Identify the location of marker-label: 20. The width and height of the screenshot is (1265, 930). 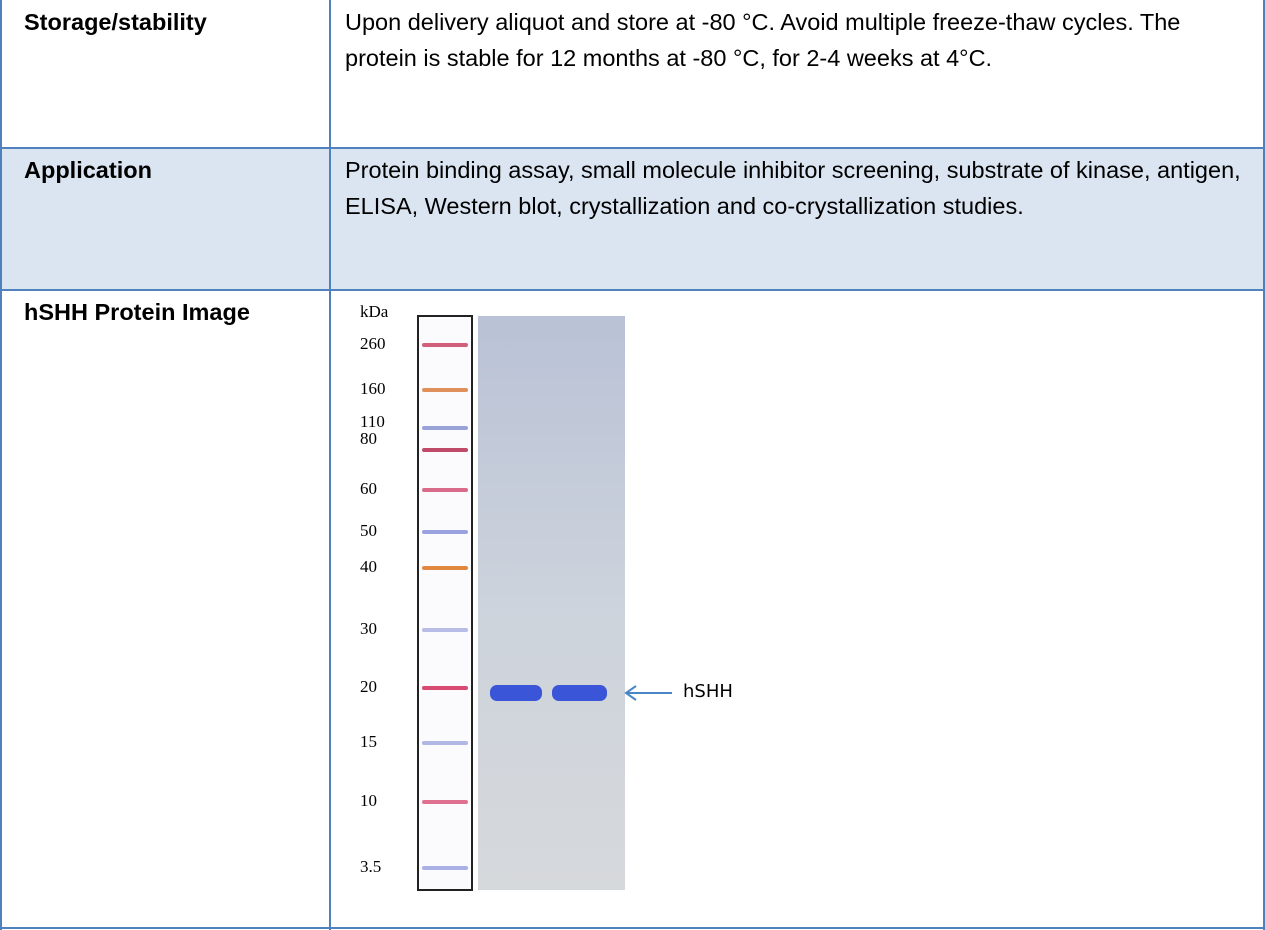
(368, 686).